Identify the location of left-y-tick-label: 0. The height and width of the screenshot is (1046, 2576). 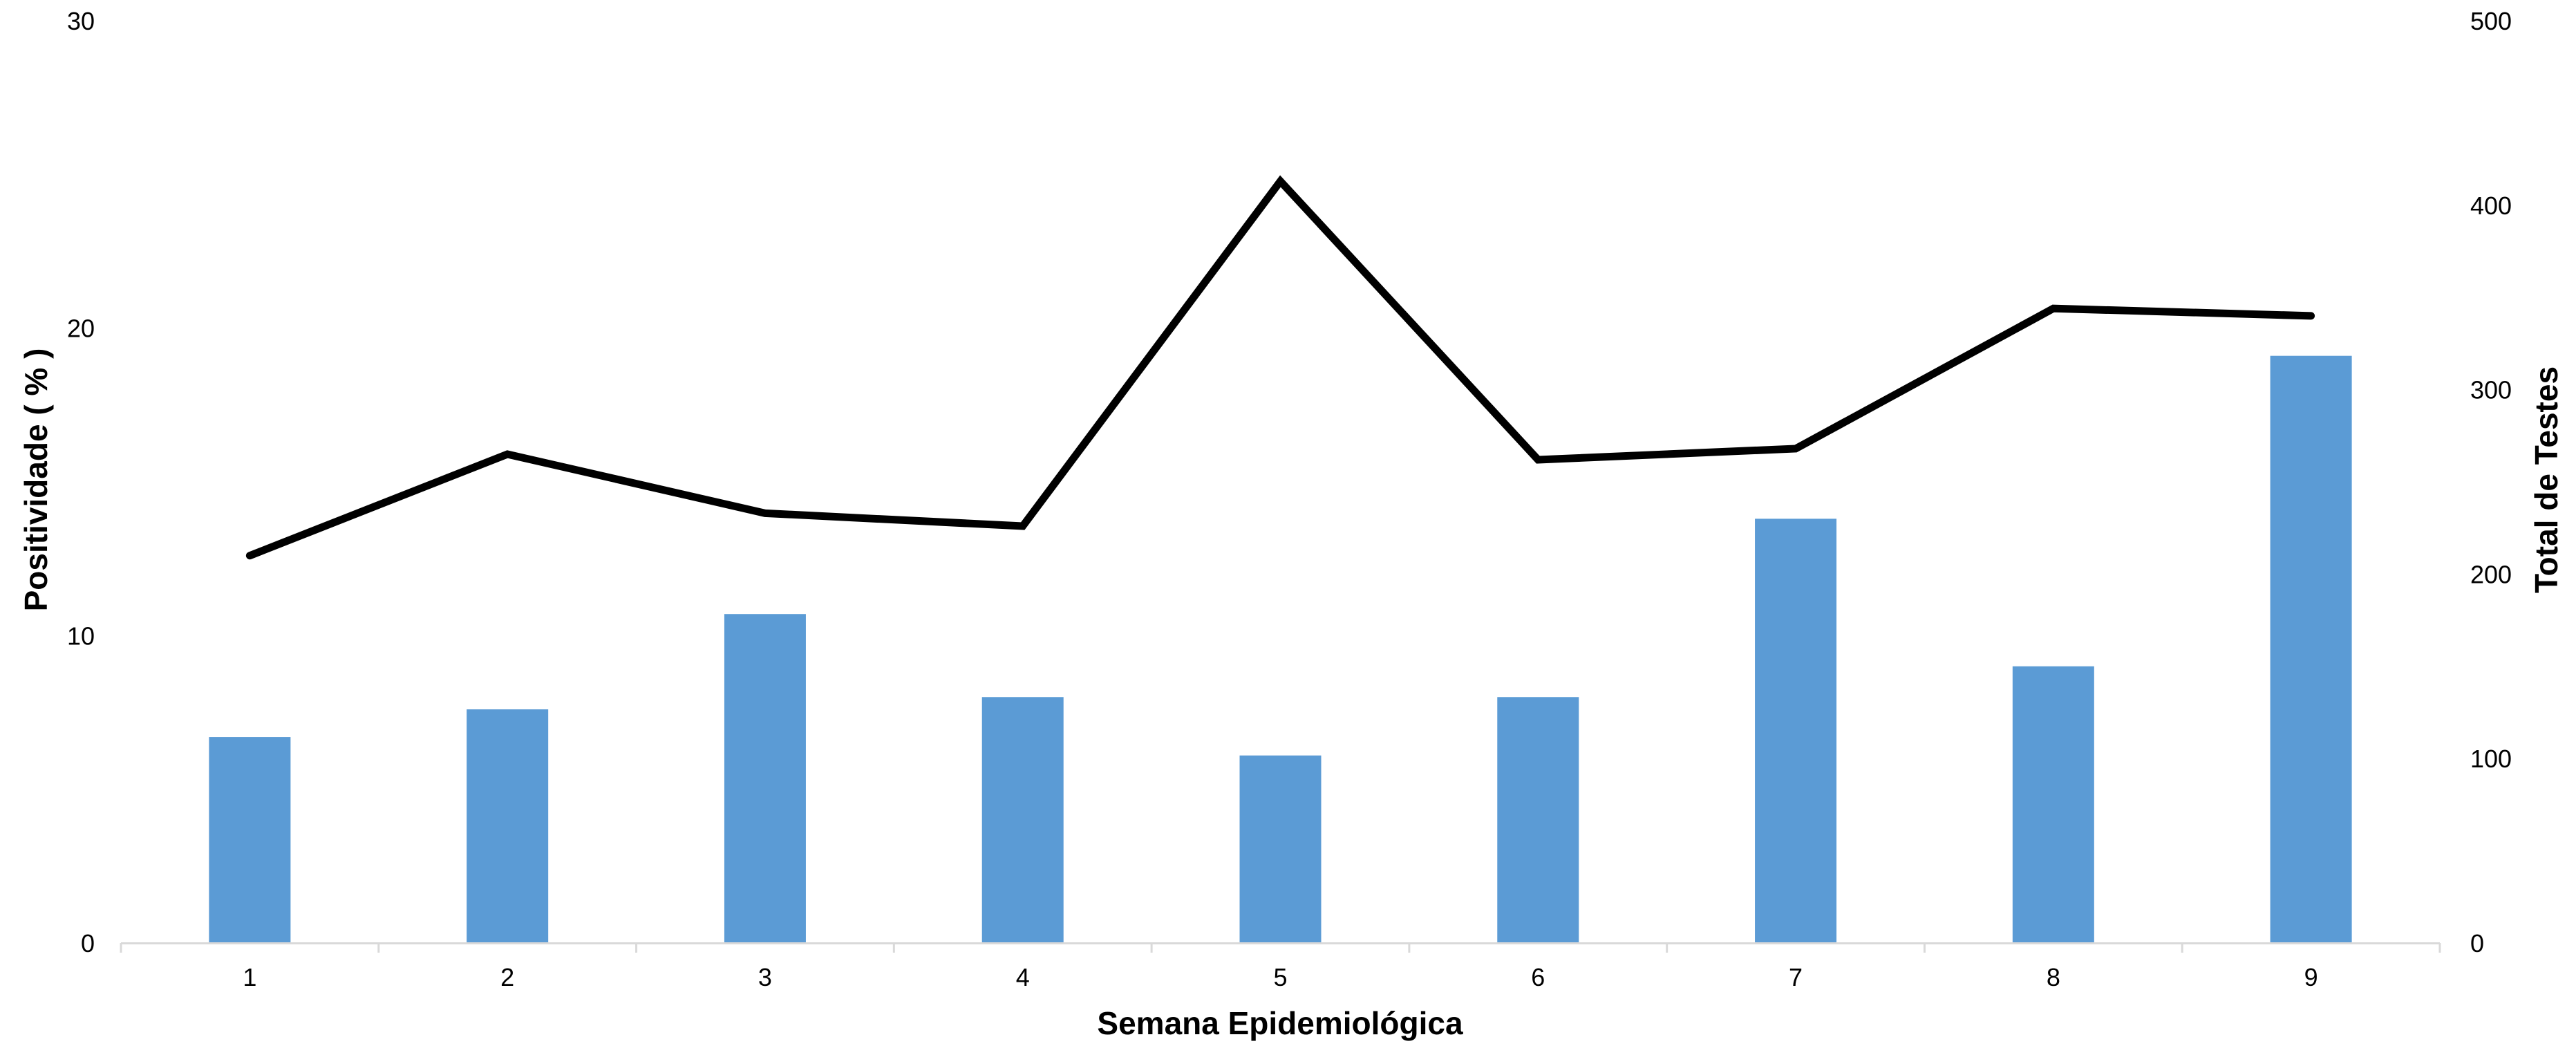
(88, 943).